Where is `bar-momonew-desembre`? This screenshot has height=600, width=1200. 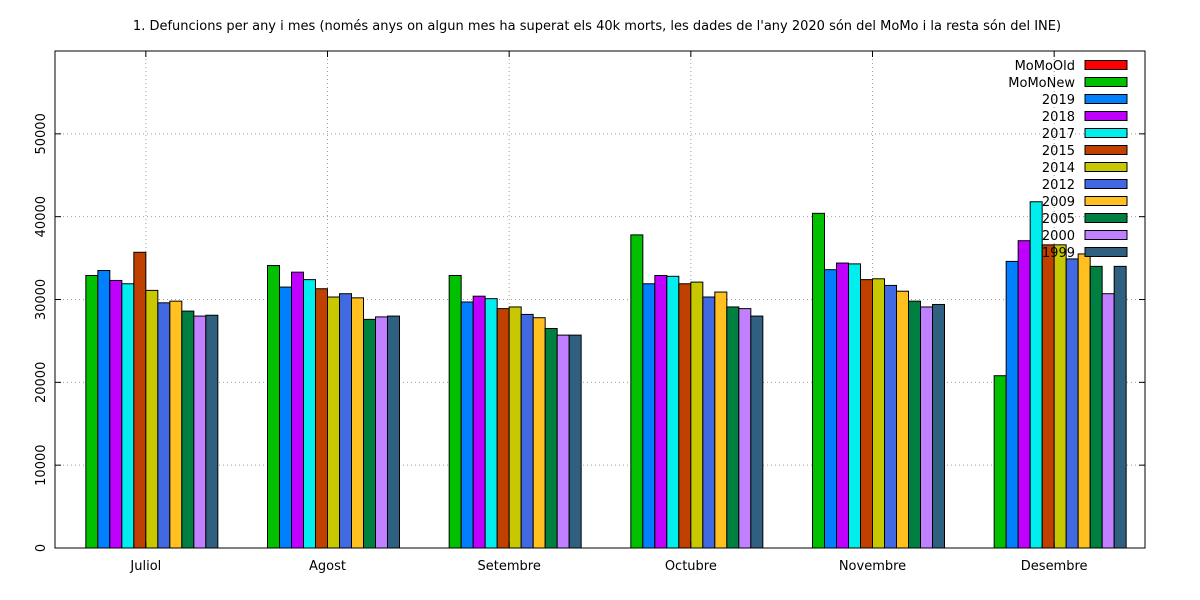
bar-momonew-desembre is located at coordinates (1000, 462).